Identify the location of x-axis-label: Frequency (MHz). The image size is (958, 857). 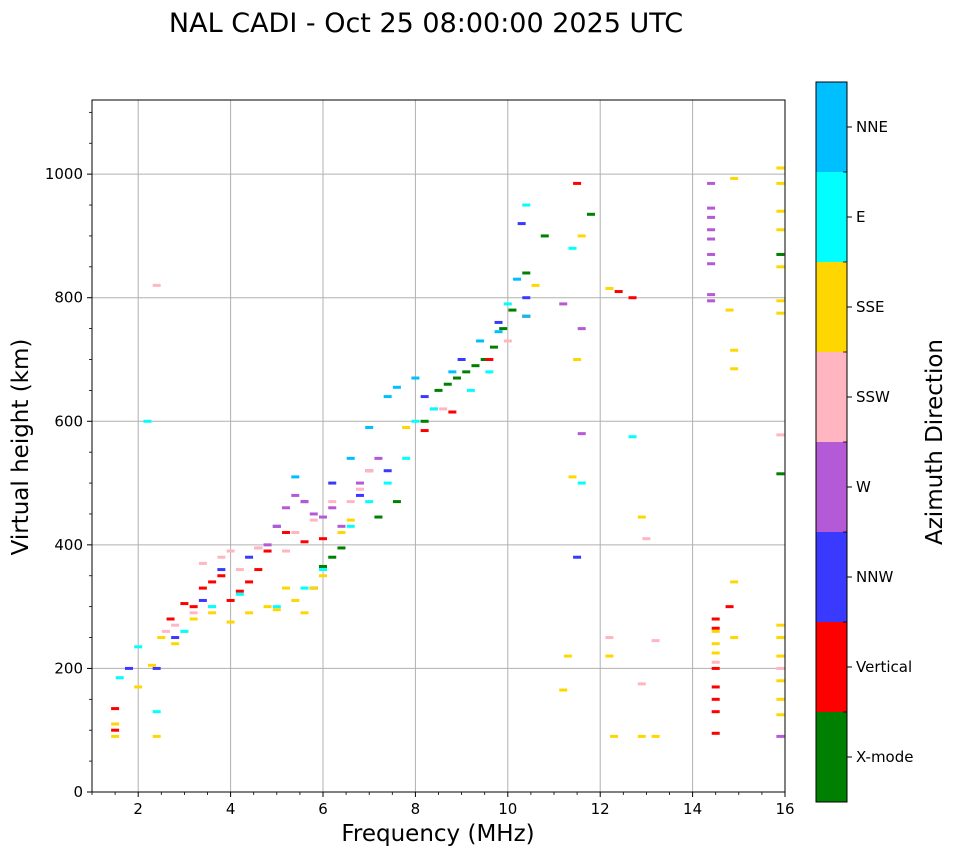
(437, 834).